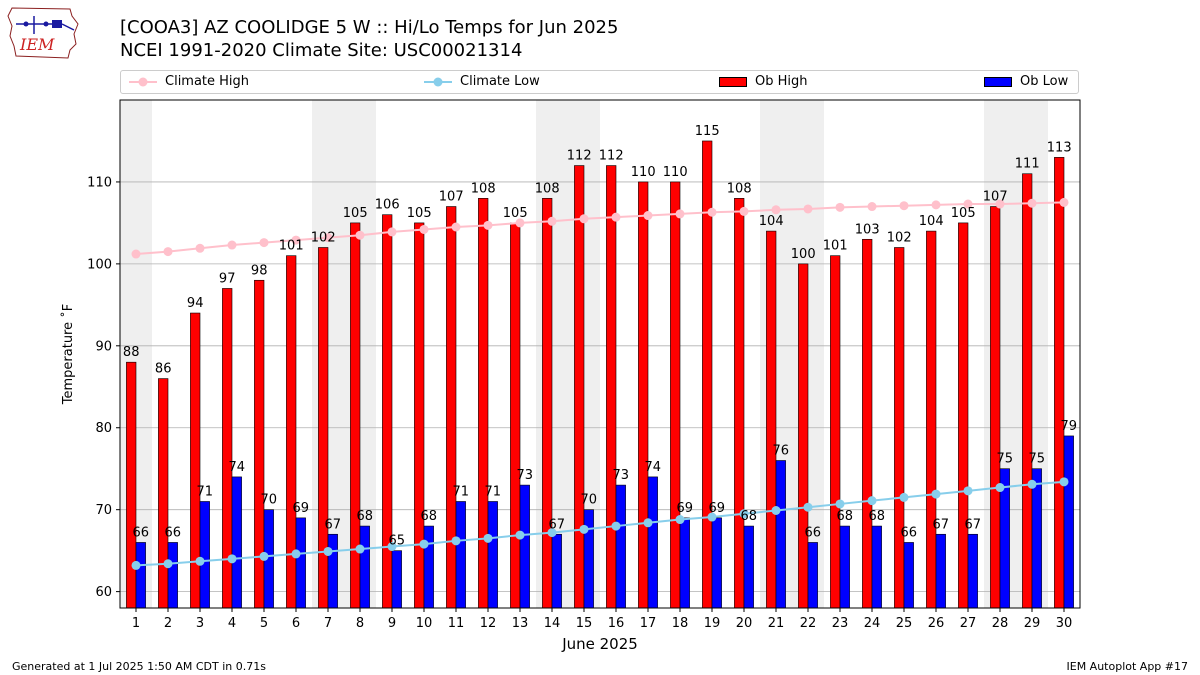  What do you see at coordinates (488, 623) in the screenshot?
I see `x-tick-label-12: 12` at bounding box center [488, 623].